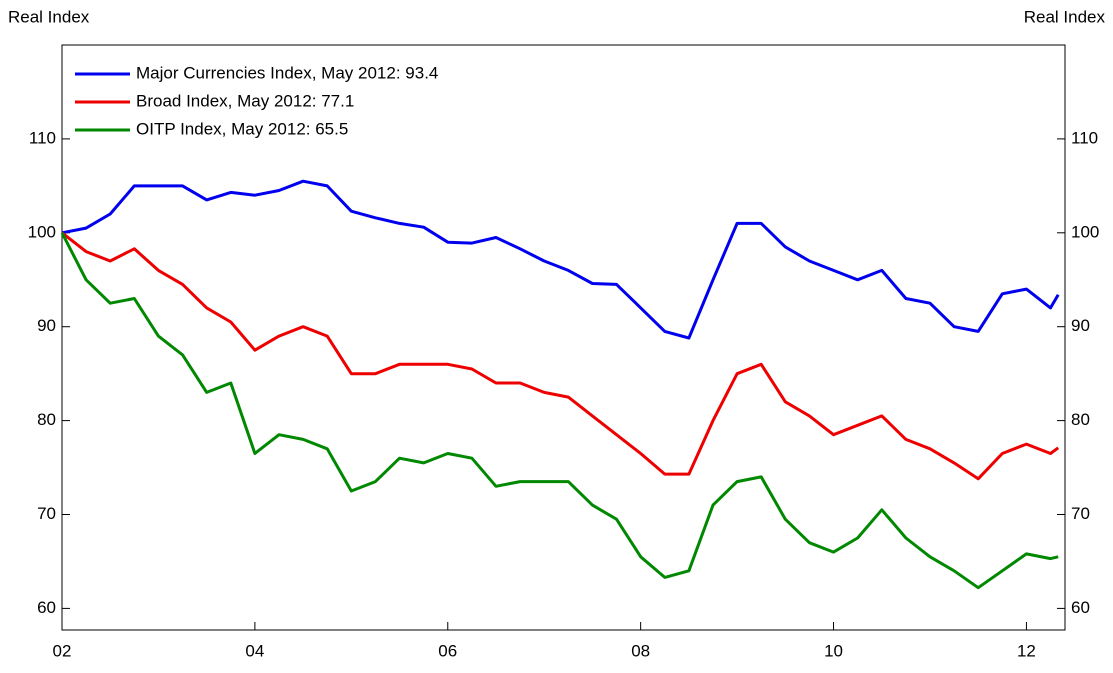  I want to click on y2-tick-label: 90, so click(1080, 325).